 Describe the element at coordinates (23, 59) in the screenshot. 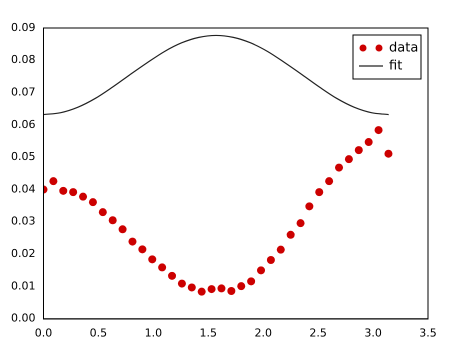

I see `y-tick-label: 0.08` at that location.